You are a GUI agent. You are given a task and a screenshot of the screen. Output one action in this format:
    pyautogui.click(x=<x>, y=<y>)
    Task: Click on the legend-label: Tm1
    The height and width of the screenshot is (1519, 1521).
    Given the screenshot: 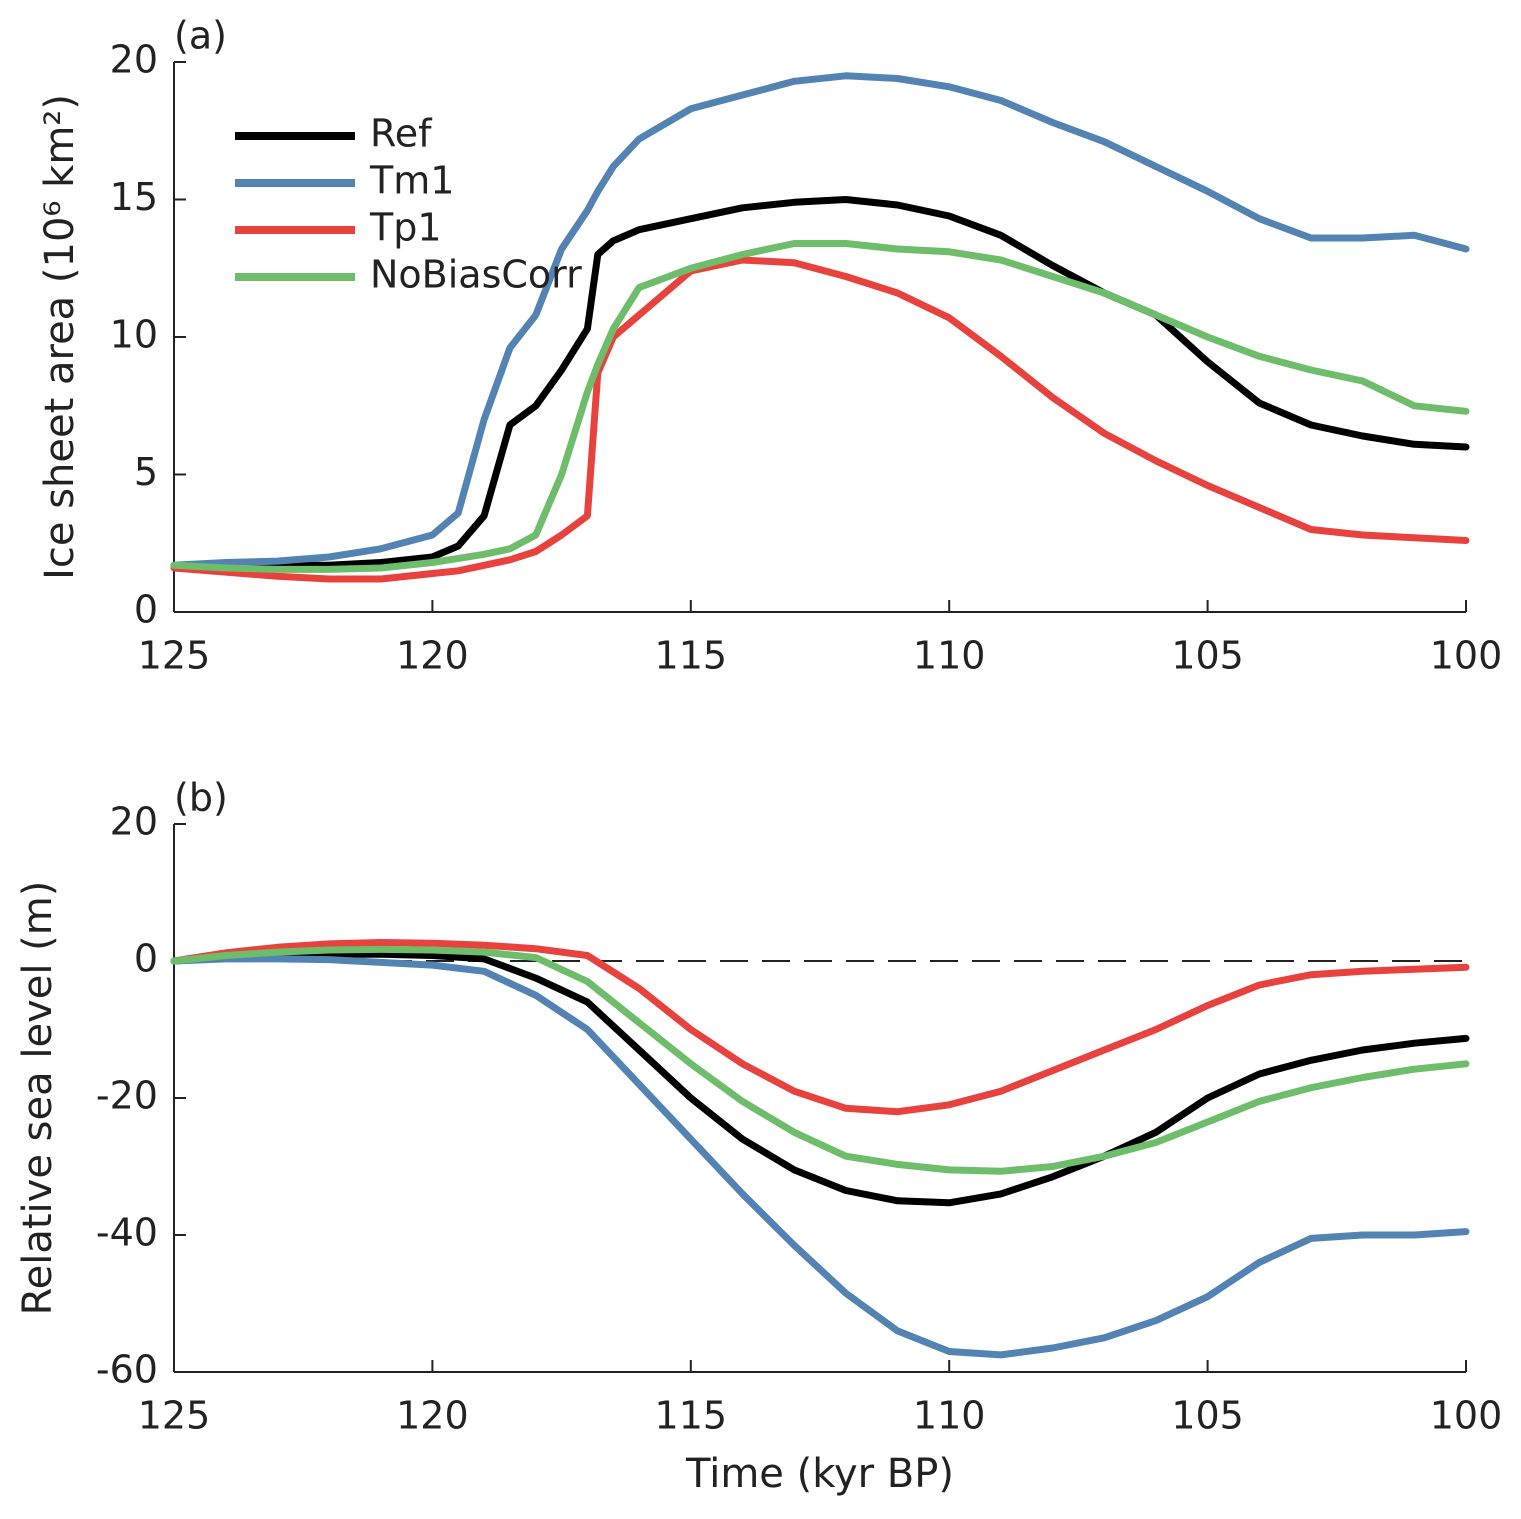 What is the action you would take?
    pyautogui.click(x=411, y=181)
    